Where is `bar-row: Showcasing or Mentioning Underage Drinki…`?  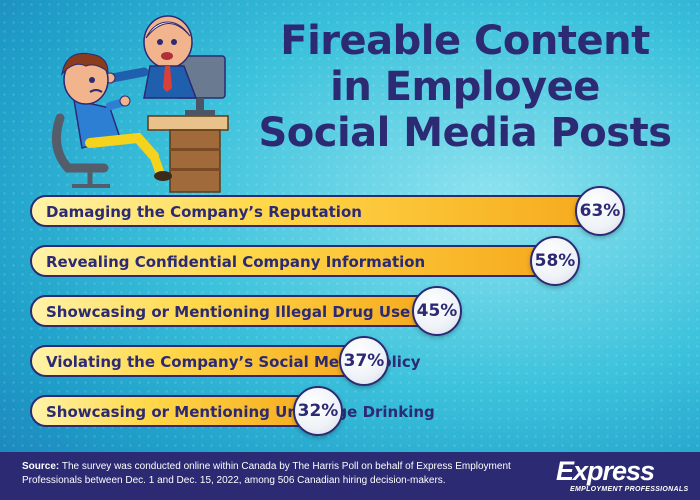
bar-row: Showcasing or Mentioning Underage Drinki… is located at coordinates (232, 411).